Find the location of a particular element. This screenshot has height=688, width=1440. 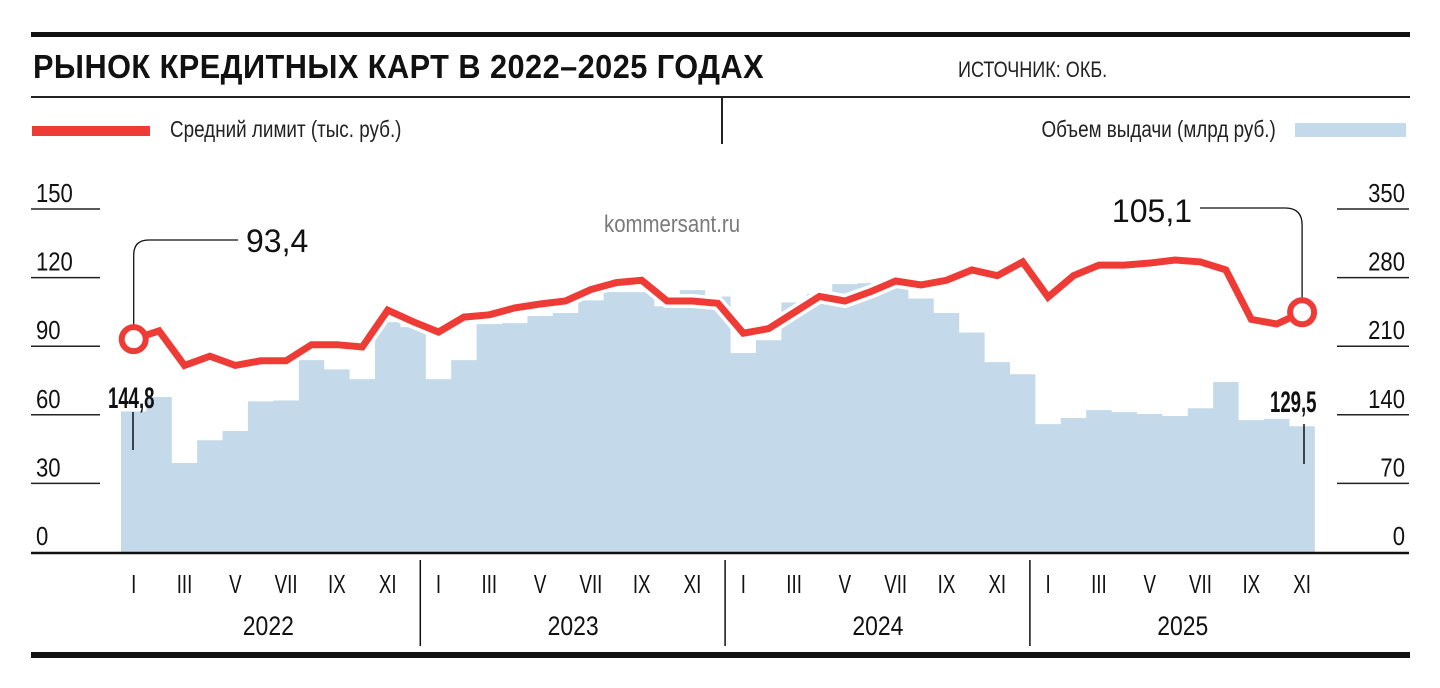

average-limit-line is located at coordinates (718, 313).